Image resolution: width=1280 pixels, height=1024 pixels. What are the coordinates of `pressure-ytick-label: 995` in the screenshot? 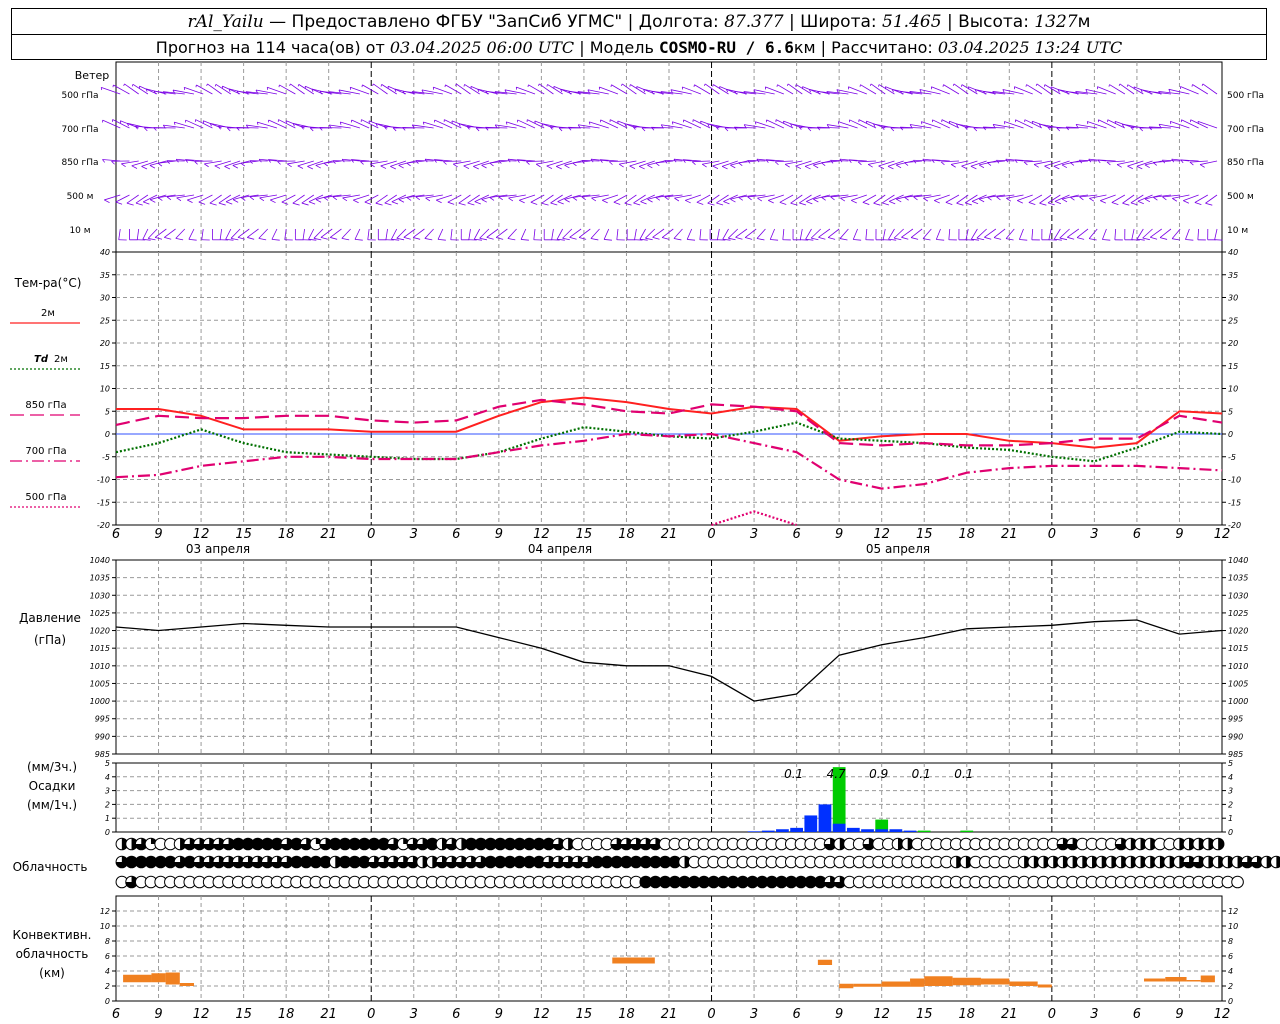 It's located at (1235, 719).